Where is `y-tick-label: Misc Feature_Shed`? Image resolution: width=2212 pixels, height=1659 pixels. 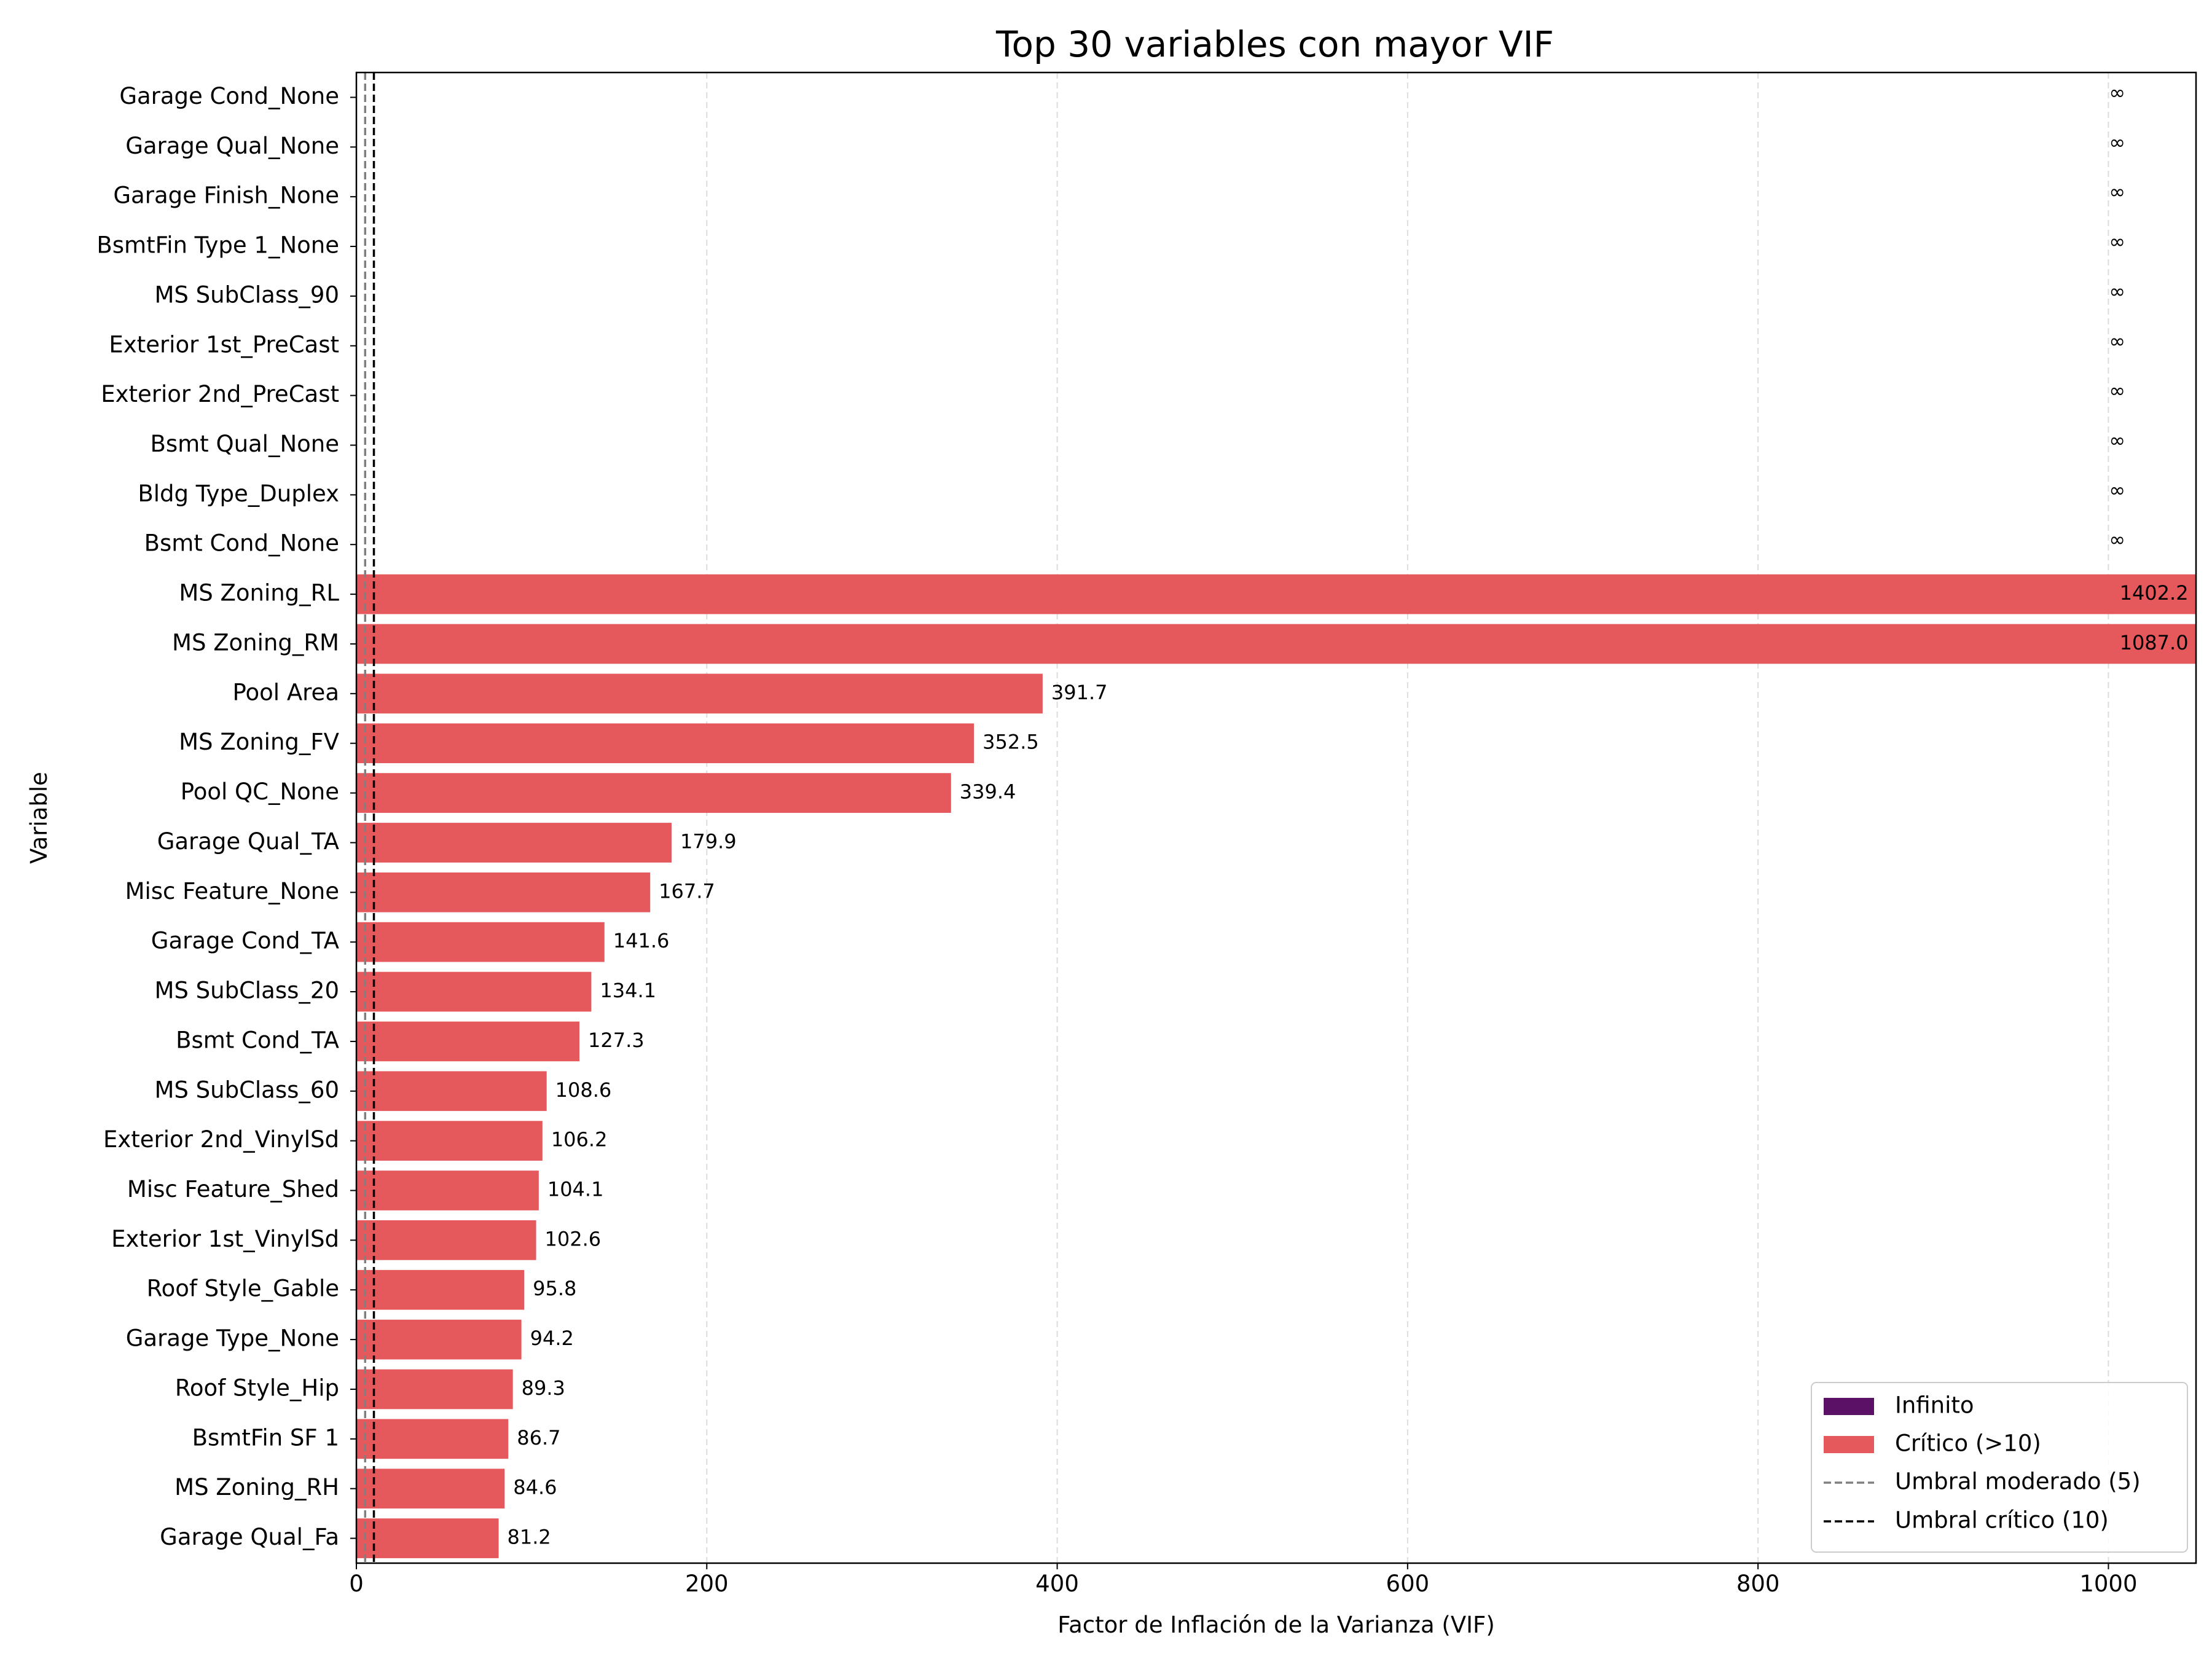
y-tick-label: Misc Feature_Shed is located at coordinates (233, 1189).